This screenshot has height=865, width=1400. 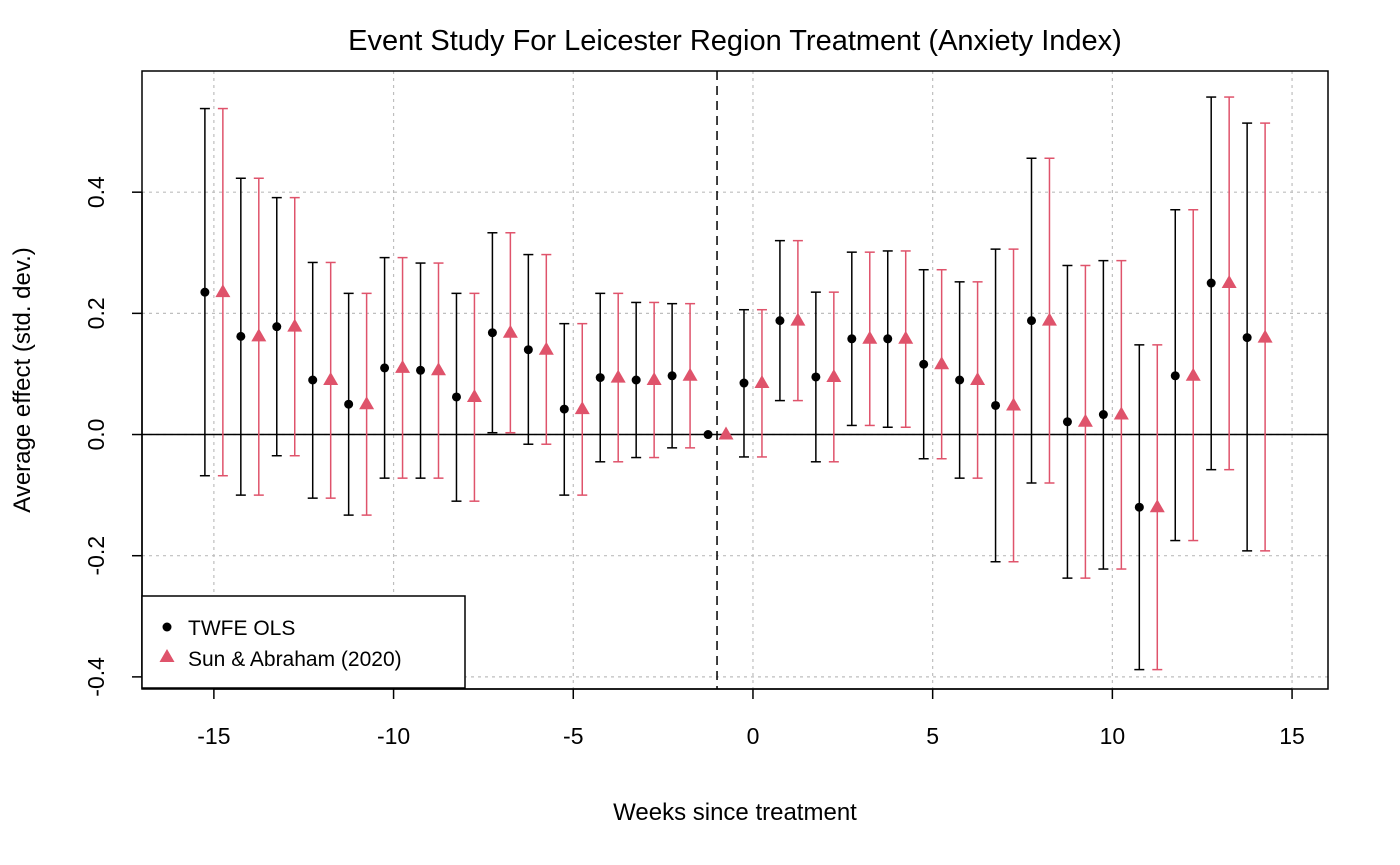 I want to click on y-tick-label: 0.4, so click(x=96, y=192).